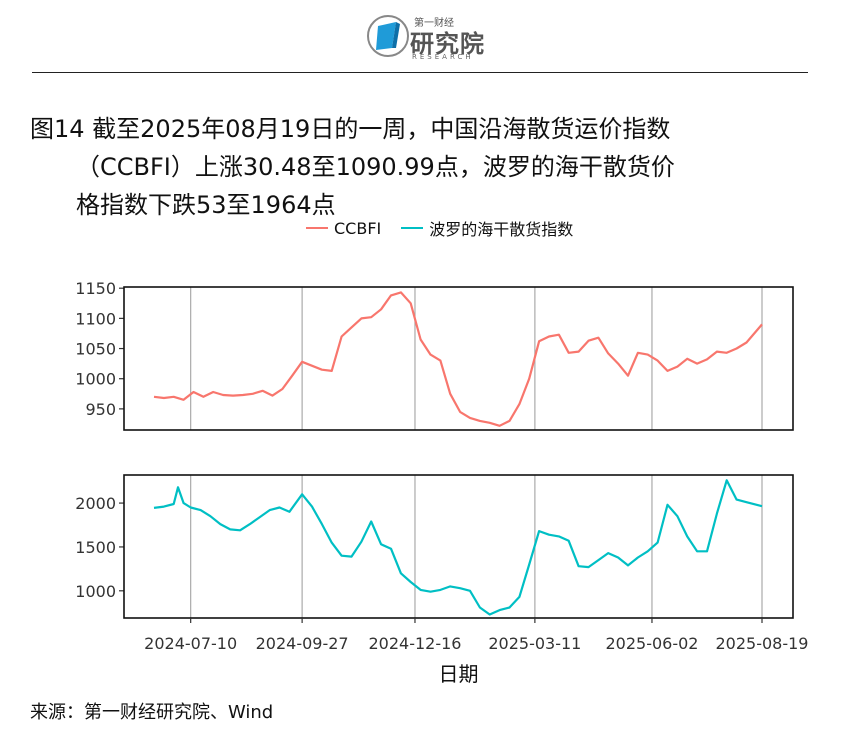 This screenshot has height=733, width=852. Describe the element at coordinates (302, 643) in the screenshot. I see `xtick-label-1: 2024-09-27` at that location.